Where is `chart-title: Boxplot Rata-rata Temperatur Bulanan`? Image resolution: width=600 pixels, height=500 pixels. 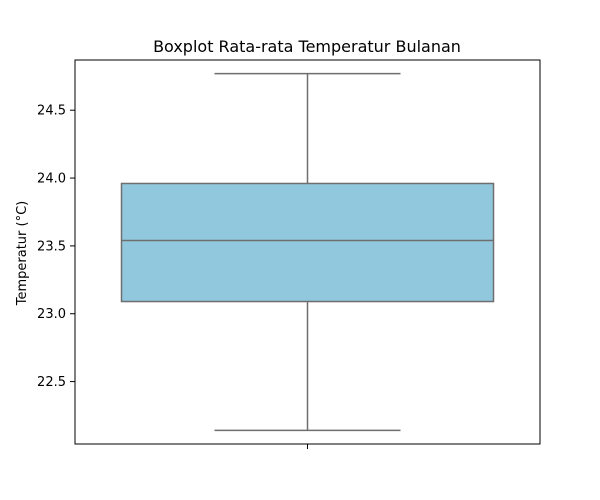 chart-title: Boxplot Rata-rata Temperatur Bulanan is located at coordinates (307, 46).